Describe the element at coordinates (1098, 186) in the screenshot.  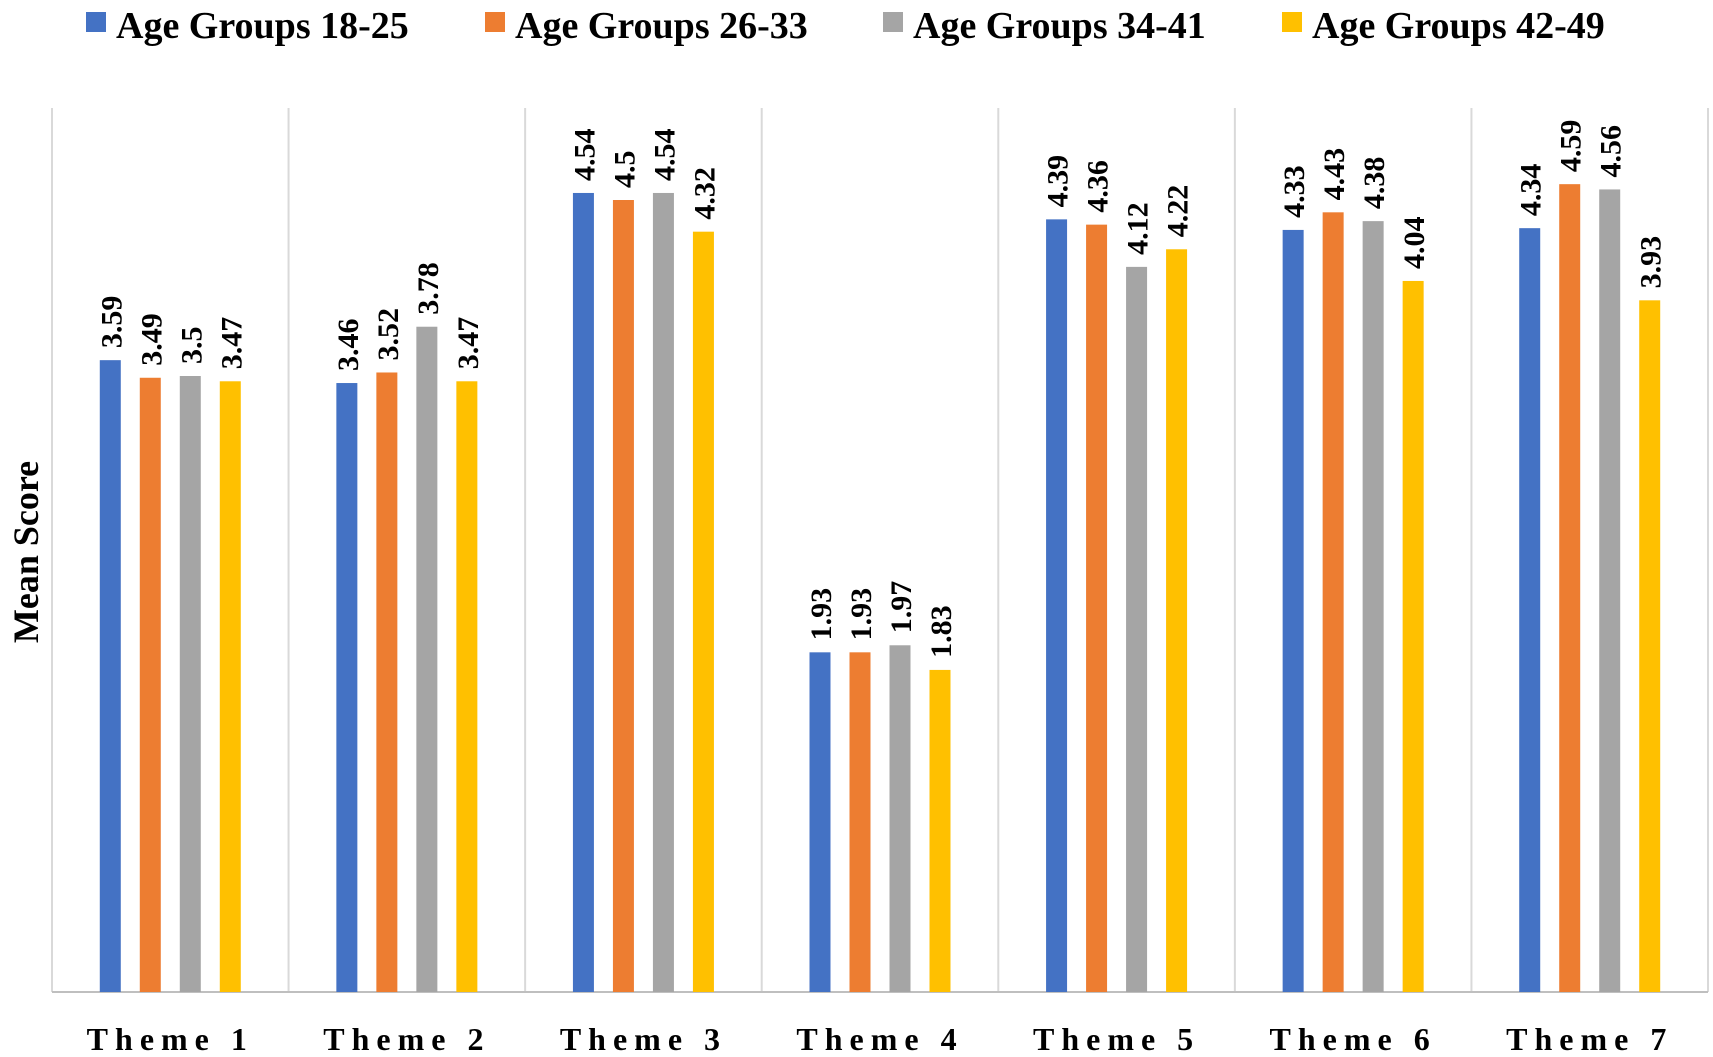
I see `data-label: 4.36` at that location.